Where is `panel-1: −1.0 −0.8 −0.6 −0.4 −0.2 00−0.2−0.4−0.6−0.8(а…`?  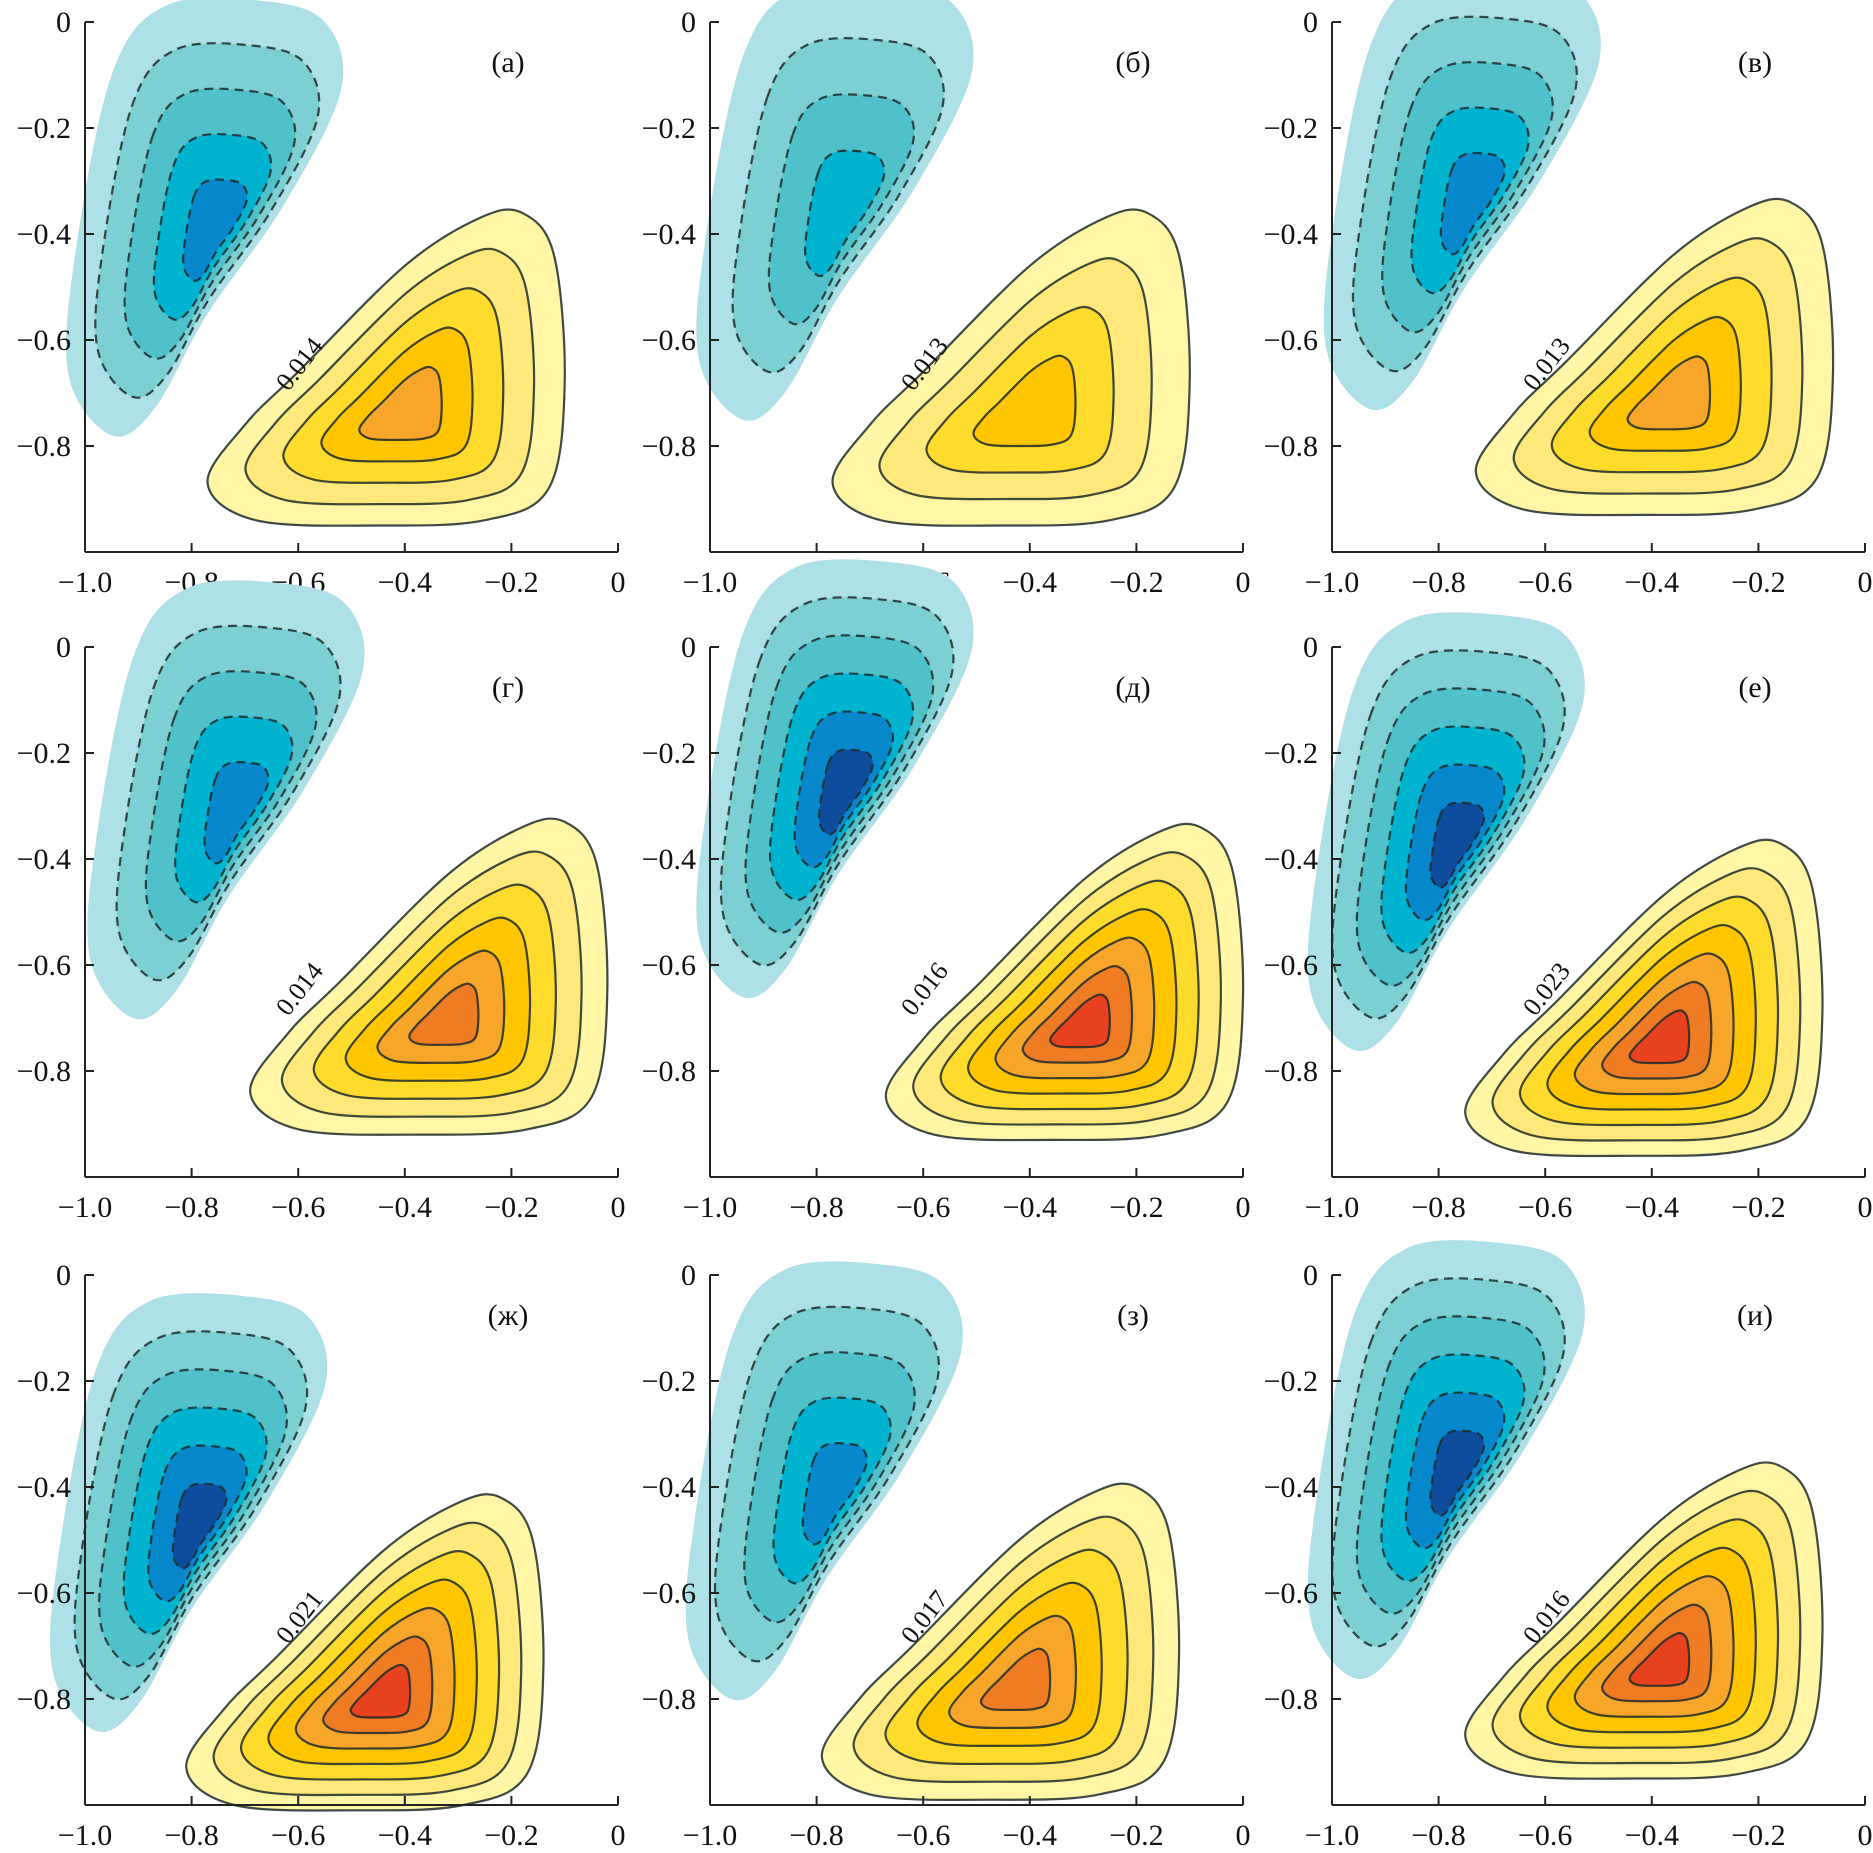 panel-1: −1.0 −0.8 −0.6 −0.4 −0.2 00−0.2−0.4−0.6−0.8(а… is located at coordinates (321, 299).